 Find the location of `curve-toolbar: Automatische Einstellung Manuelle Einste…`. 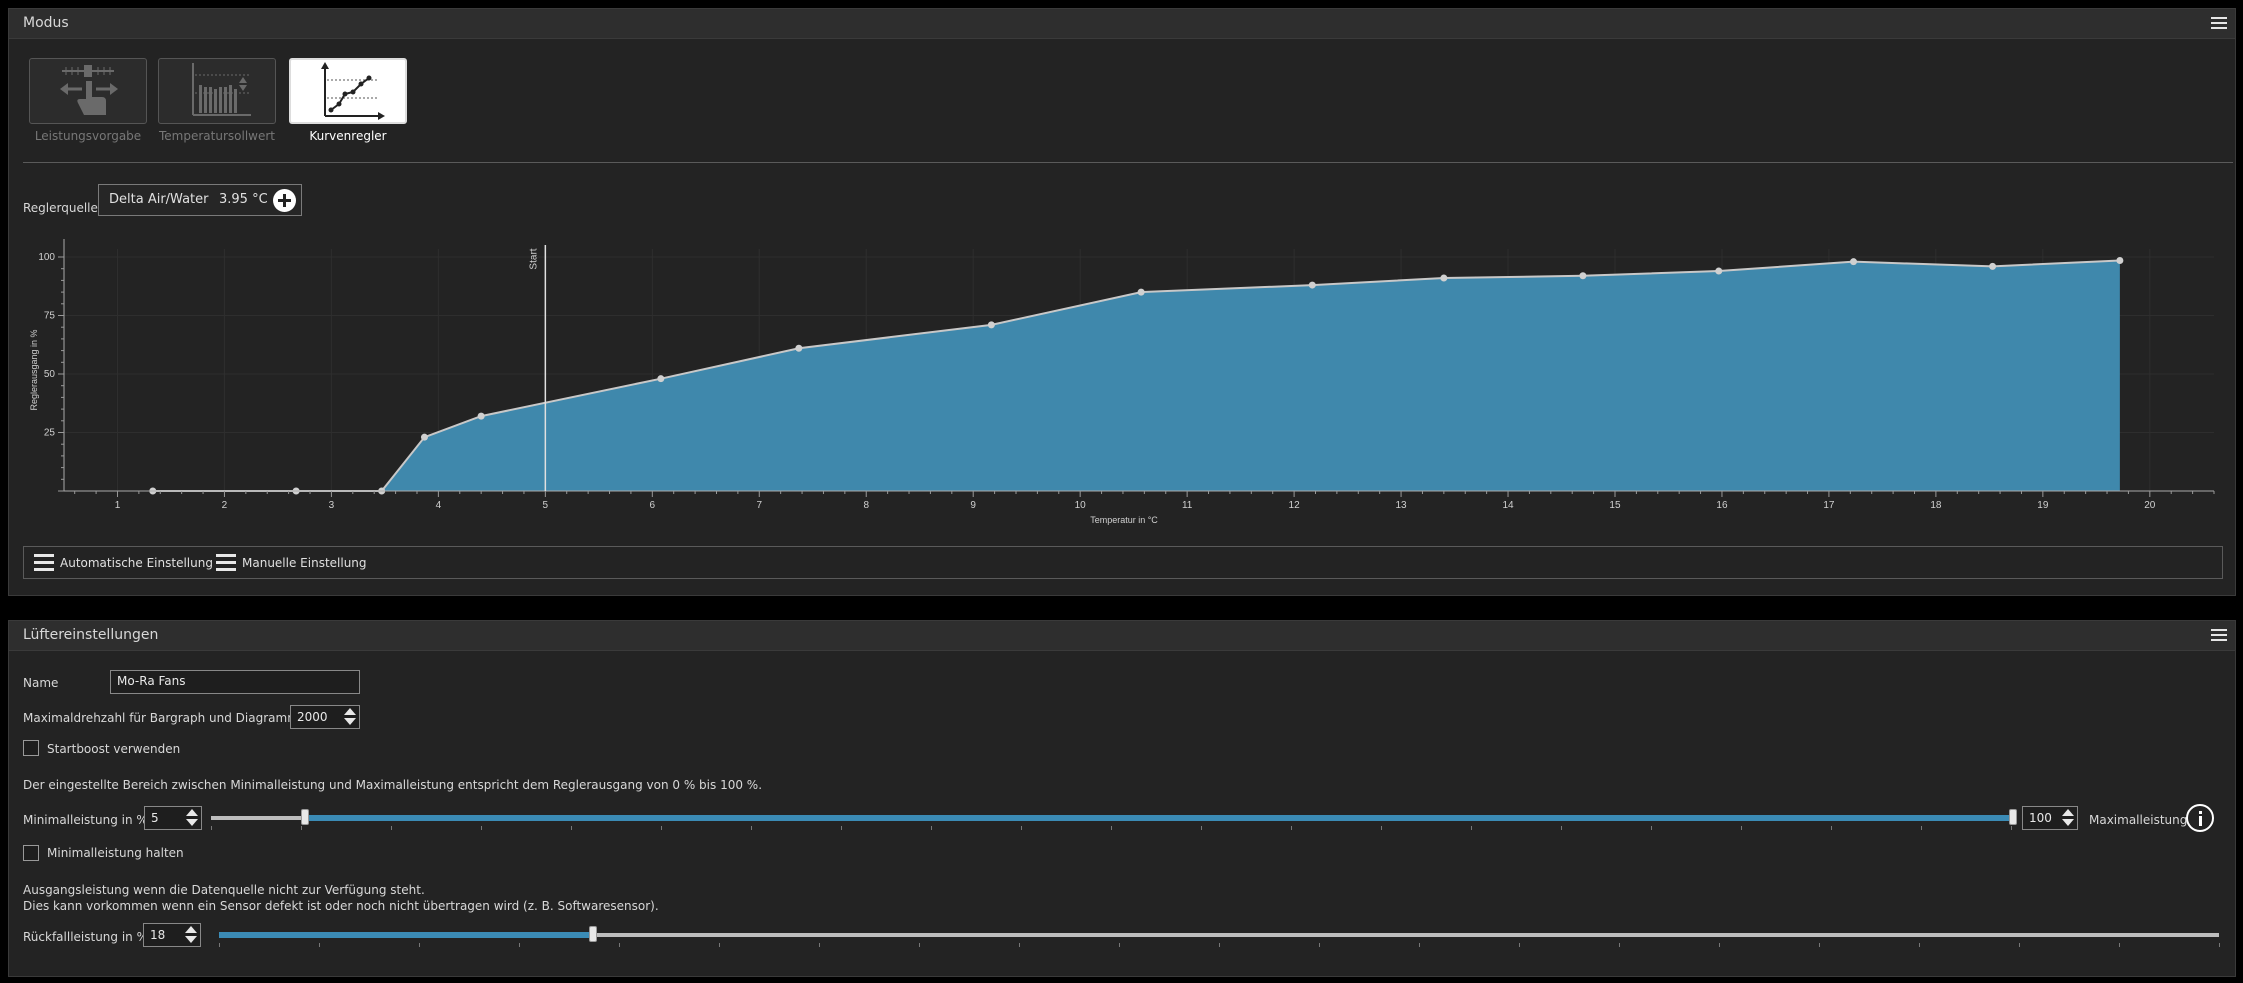

curve-toolbar: Automatische Einstellung Manuelle Einste… is located at coordinates (1123, 562).